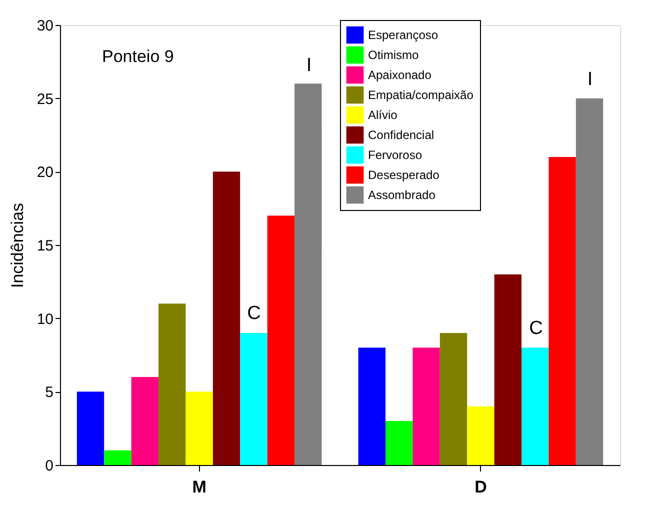 The height and width of the screenshot is (508, 652). I want to click on legend-label: Confidencial, so click(401, 135).